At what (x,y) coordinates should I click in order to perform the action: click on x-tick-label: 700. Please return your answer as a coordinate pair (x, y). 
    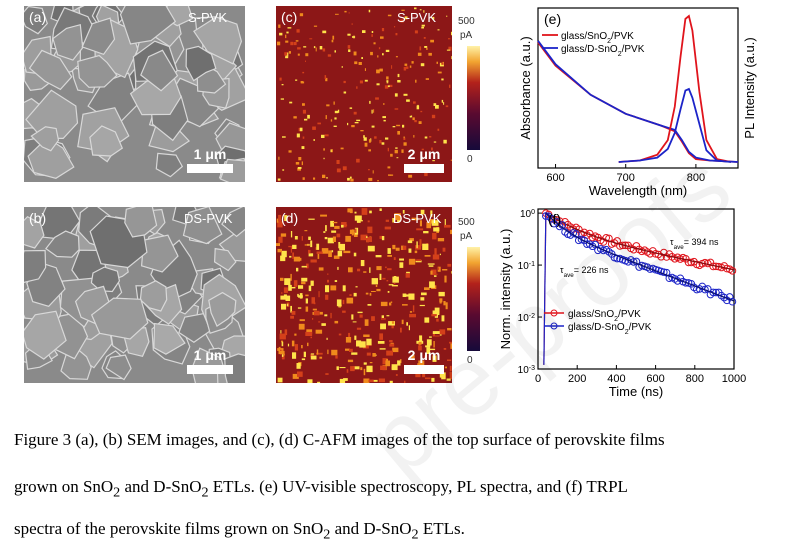
    Looking at the image, I should click on (626, 178).